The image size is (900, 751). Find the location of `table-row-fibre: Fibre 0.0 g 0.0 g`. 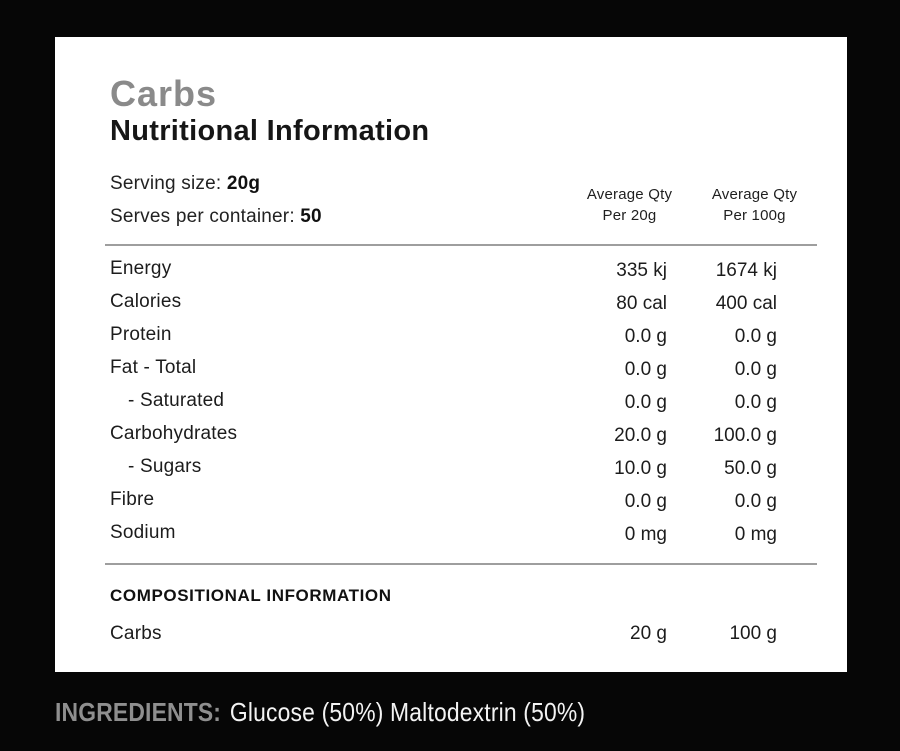

table-row-fibre: Fibre 0.0 g 0.0 g is located at coordinates (463, 499).